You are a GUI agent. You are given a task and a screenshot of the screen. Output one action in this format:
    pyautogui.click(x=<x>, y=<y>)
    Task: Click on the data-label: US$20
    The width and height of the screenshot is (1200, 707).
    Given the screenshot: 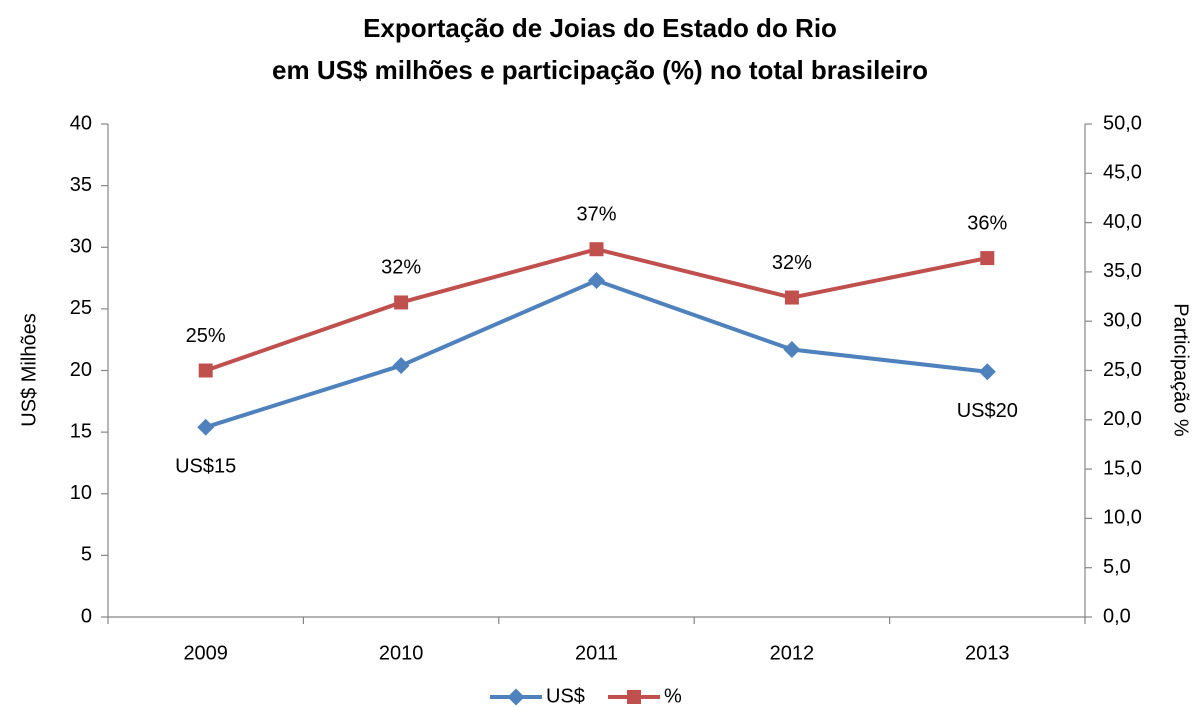 What is the action you would take?
    pyautogui.click(x=987, y=411)
    